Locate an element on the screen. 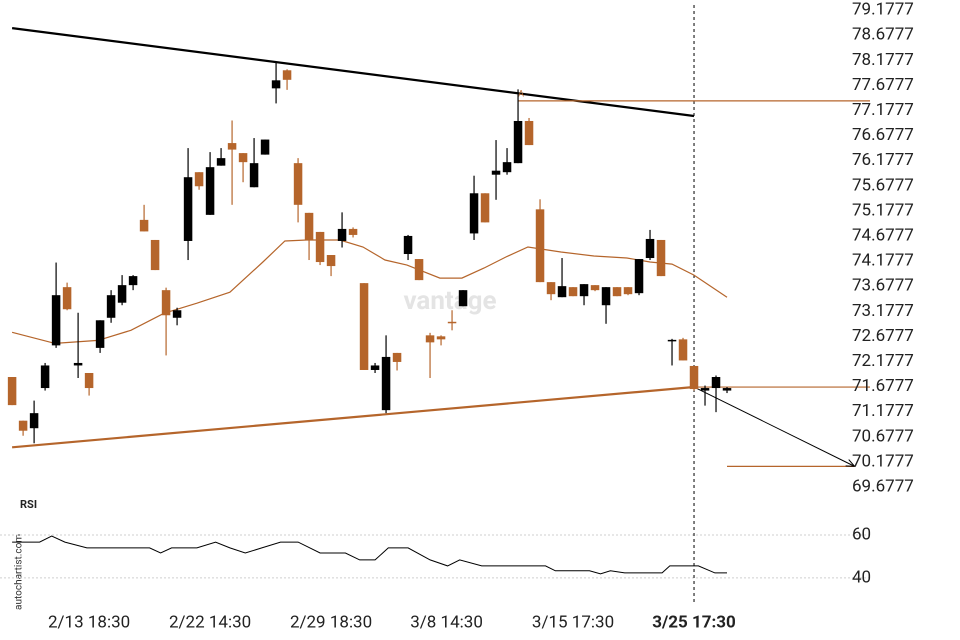 Image resolution: width=960 pixels, height=640 pixels. rsi-title: RSI is located at coordinates (28, 504).